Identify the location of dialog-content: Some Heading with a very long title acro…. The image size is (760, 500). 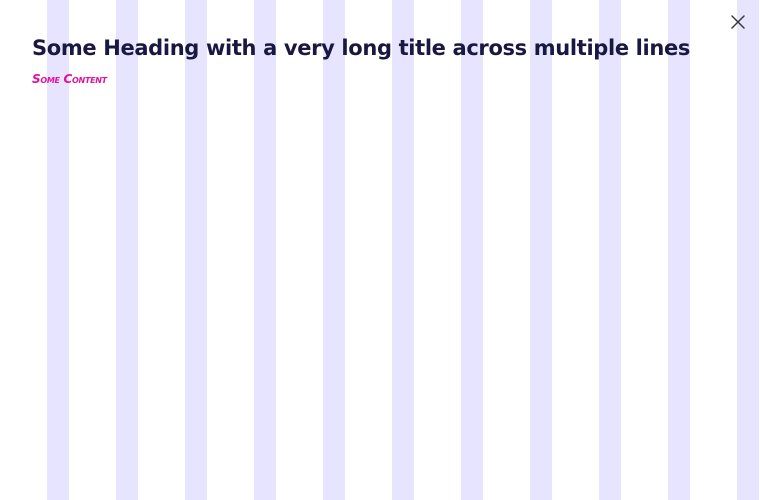
(366, 58).